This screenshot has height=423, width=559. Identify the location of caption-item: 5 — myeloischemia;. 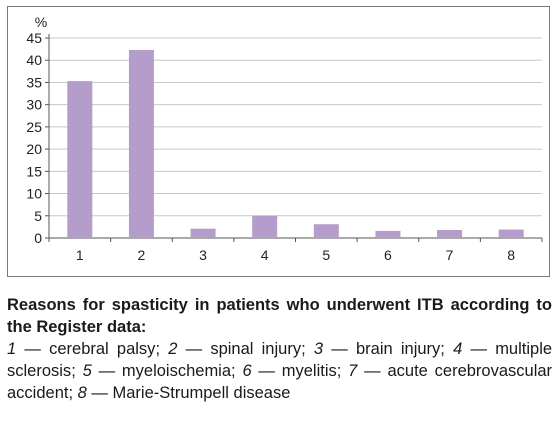
(163, 371).